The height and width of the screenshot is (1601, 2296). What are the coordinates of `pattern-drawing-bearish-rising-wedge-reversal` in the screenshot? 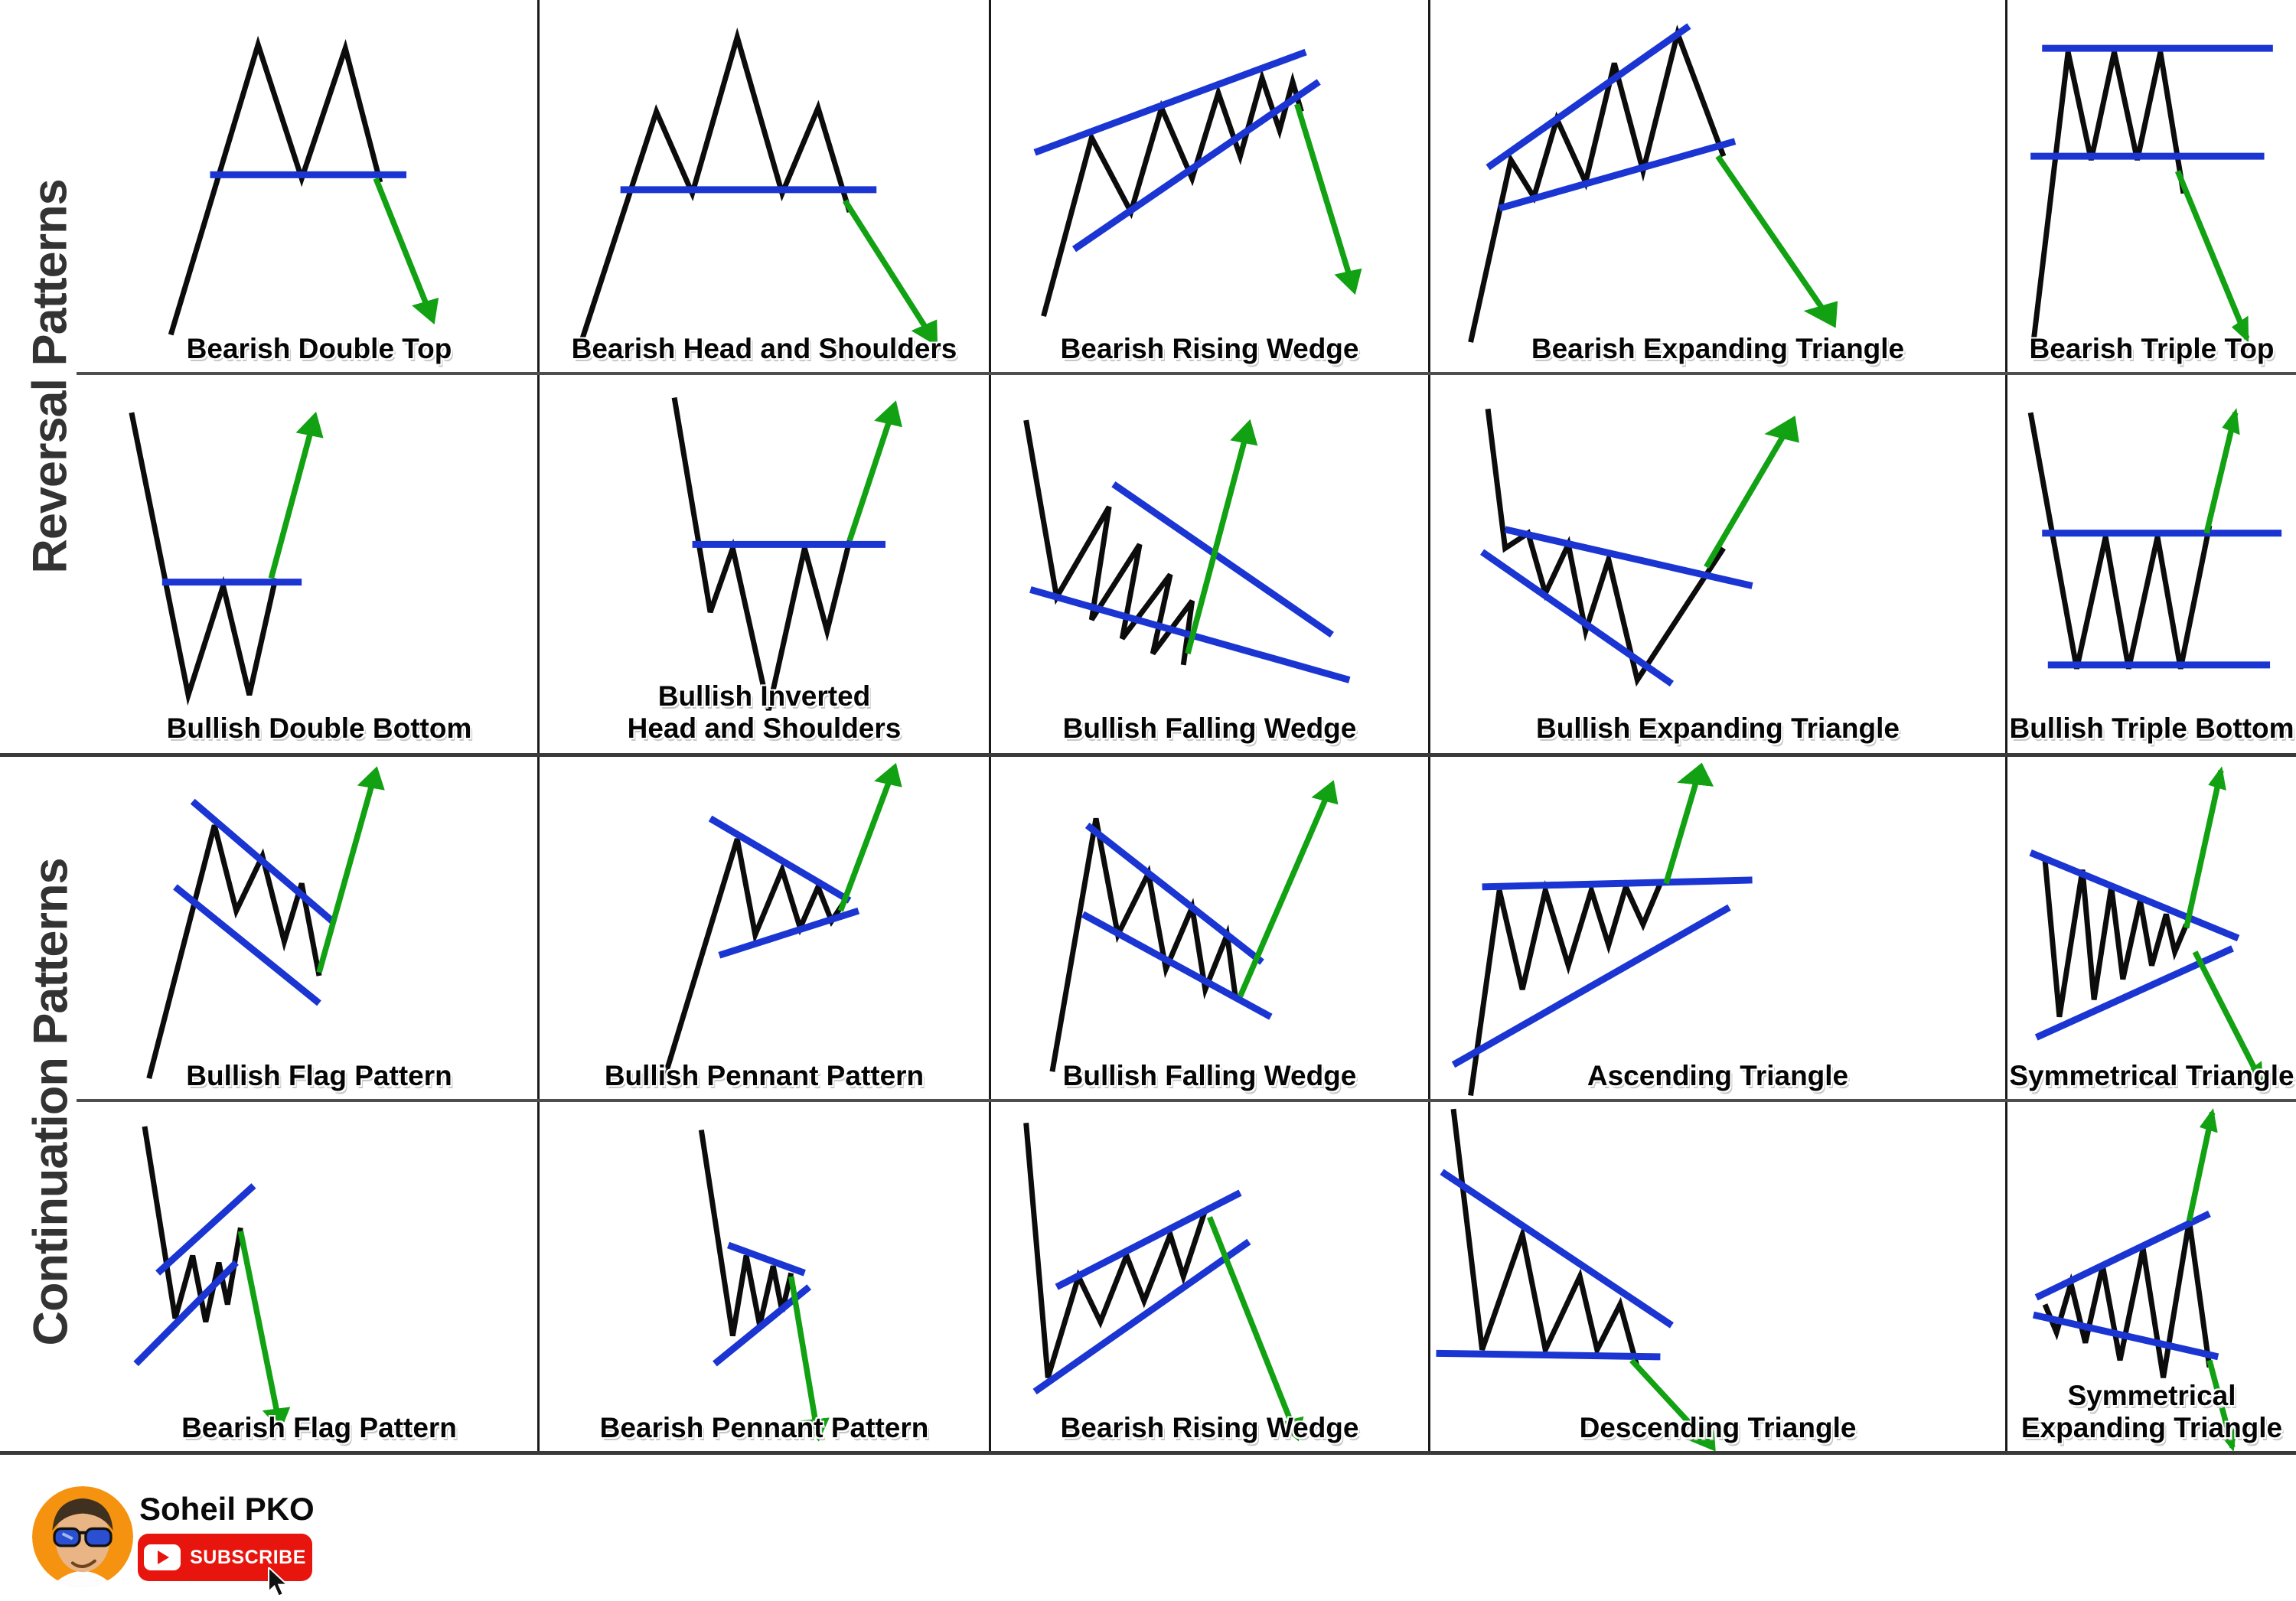 It's located at (1209, 186).